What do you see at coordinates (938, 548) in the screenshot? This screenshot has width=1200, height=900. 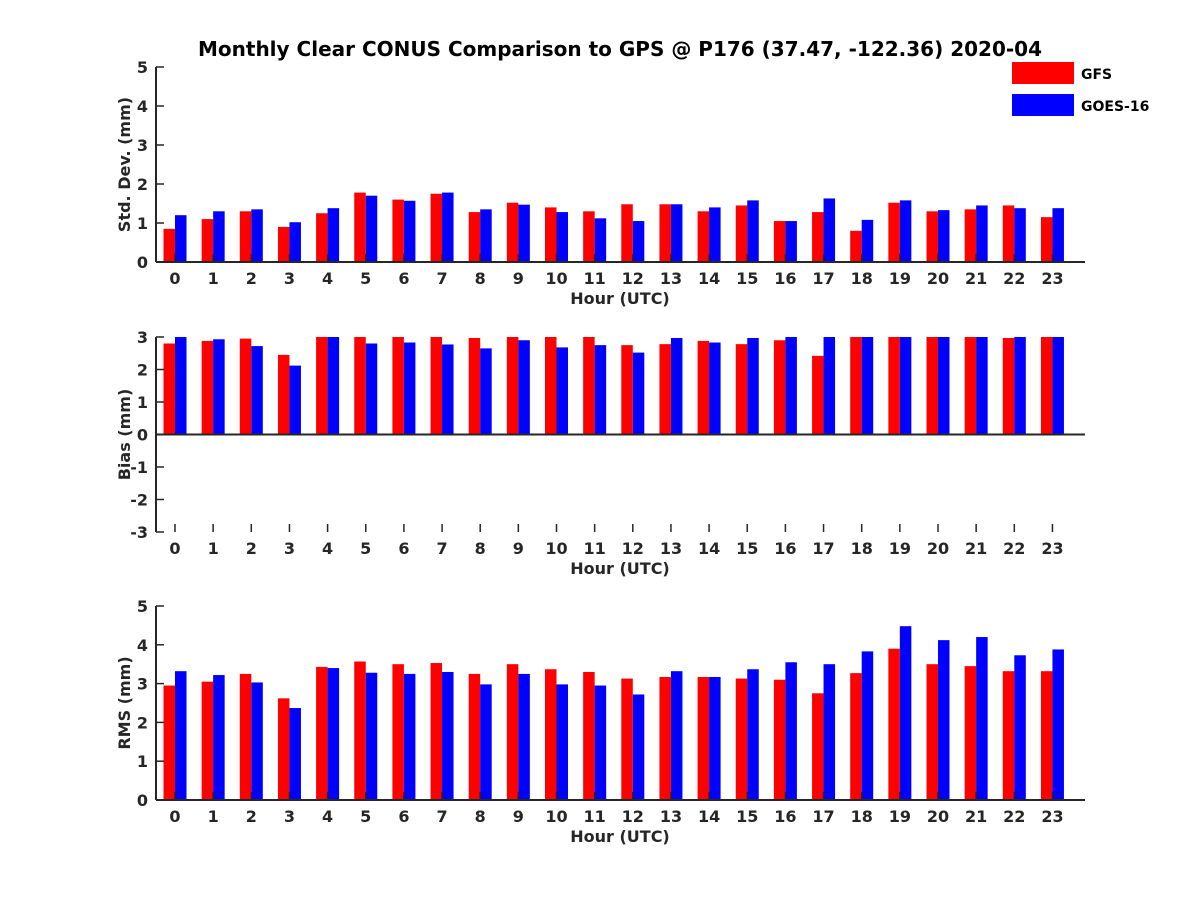 I see `bias-x-tick-label: 20` at bounding box center [938, 548].